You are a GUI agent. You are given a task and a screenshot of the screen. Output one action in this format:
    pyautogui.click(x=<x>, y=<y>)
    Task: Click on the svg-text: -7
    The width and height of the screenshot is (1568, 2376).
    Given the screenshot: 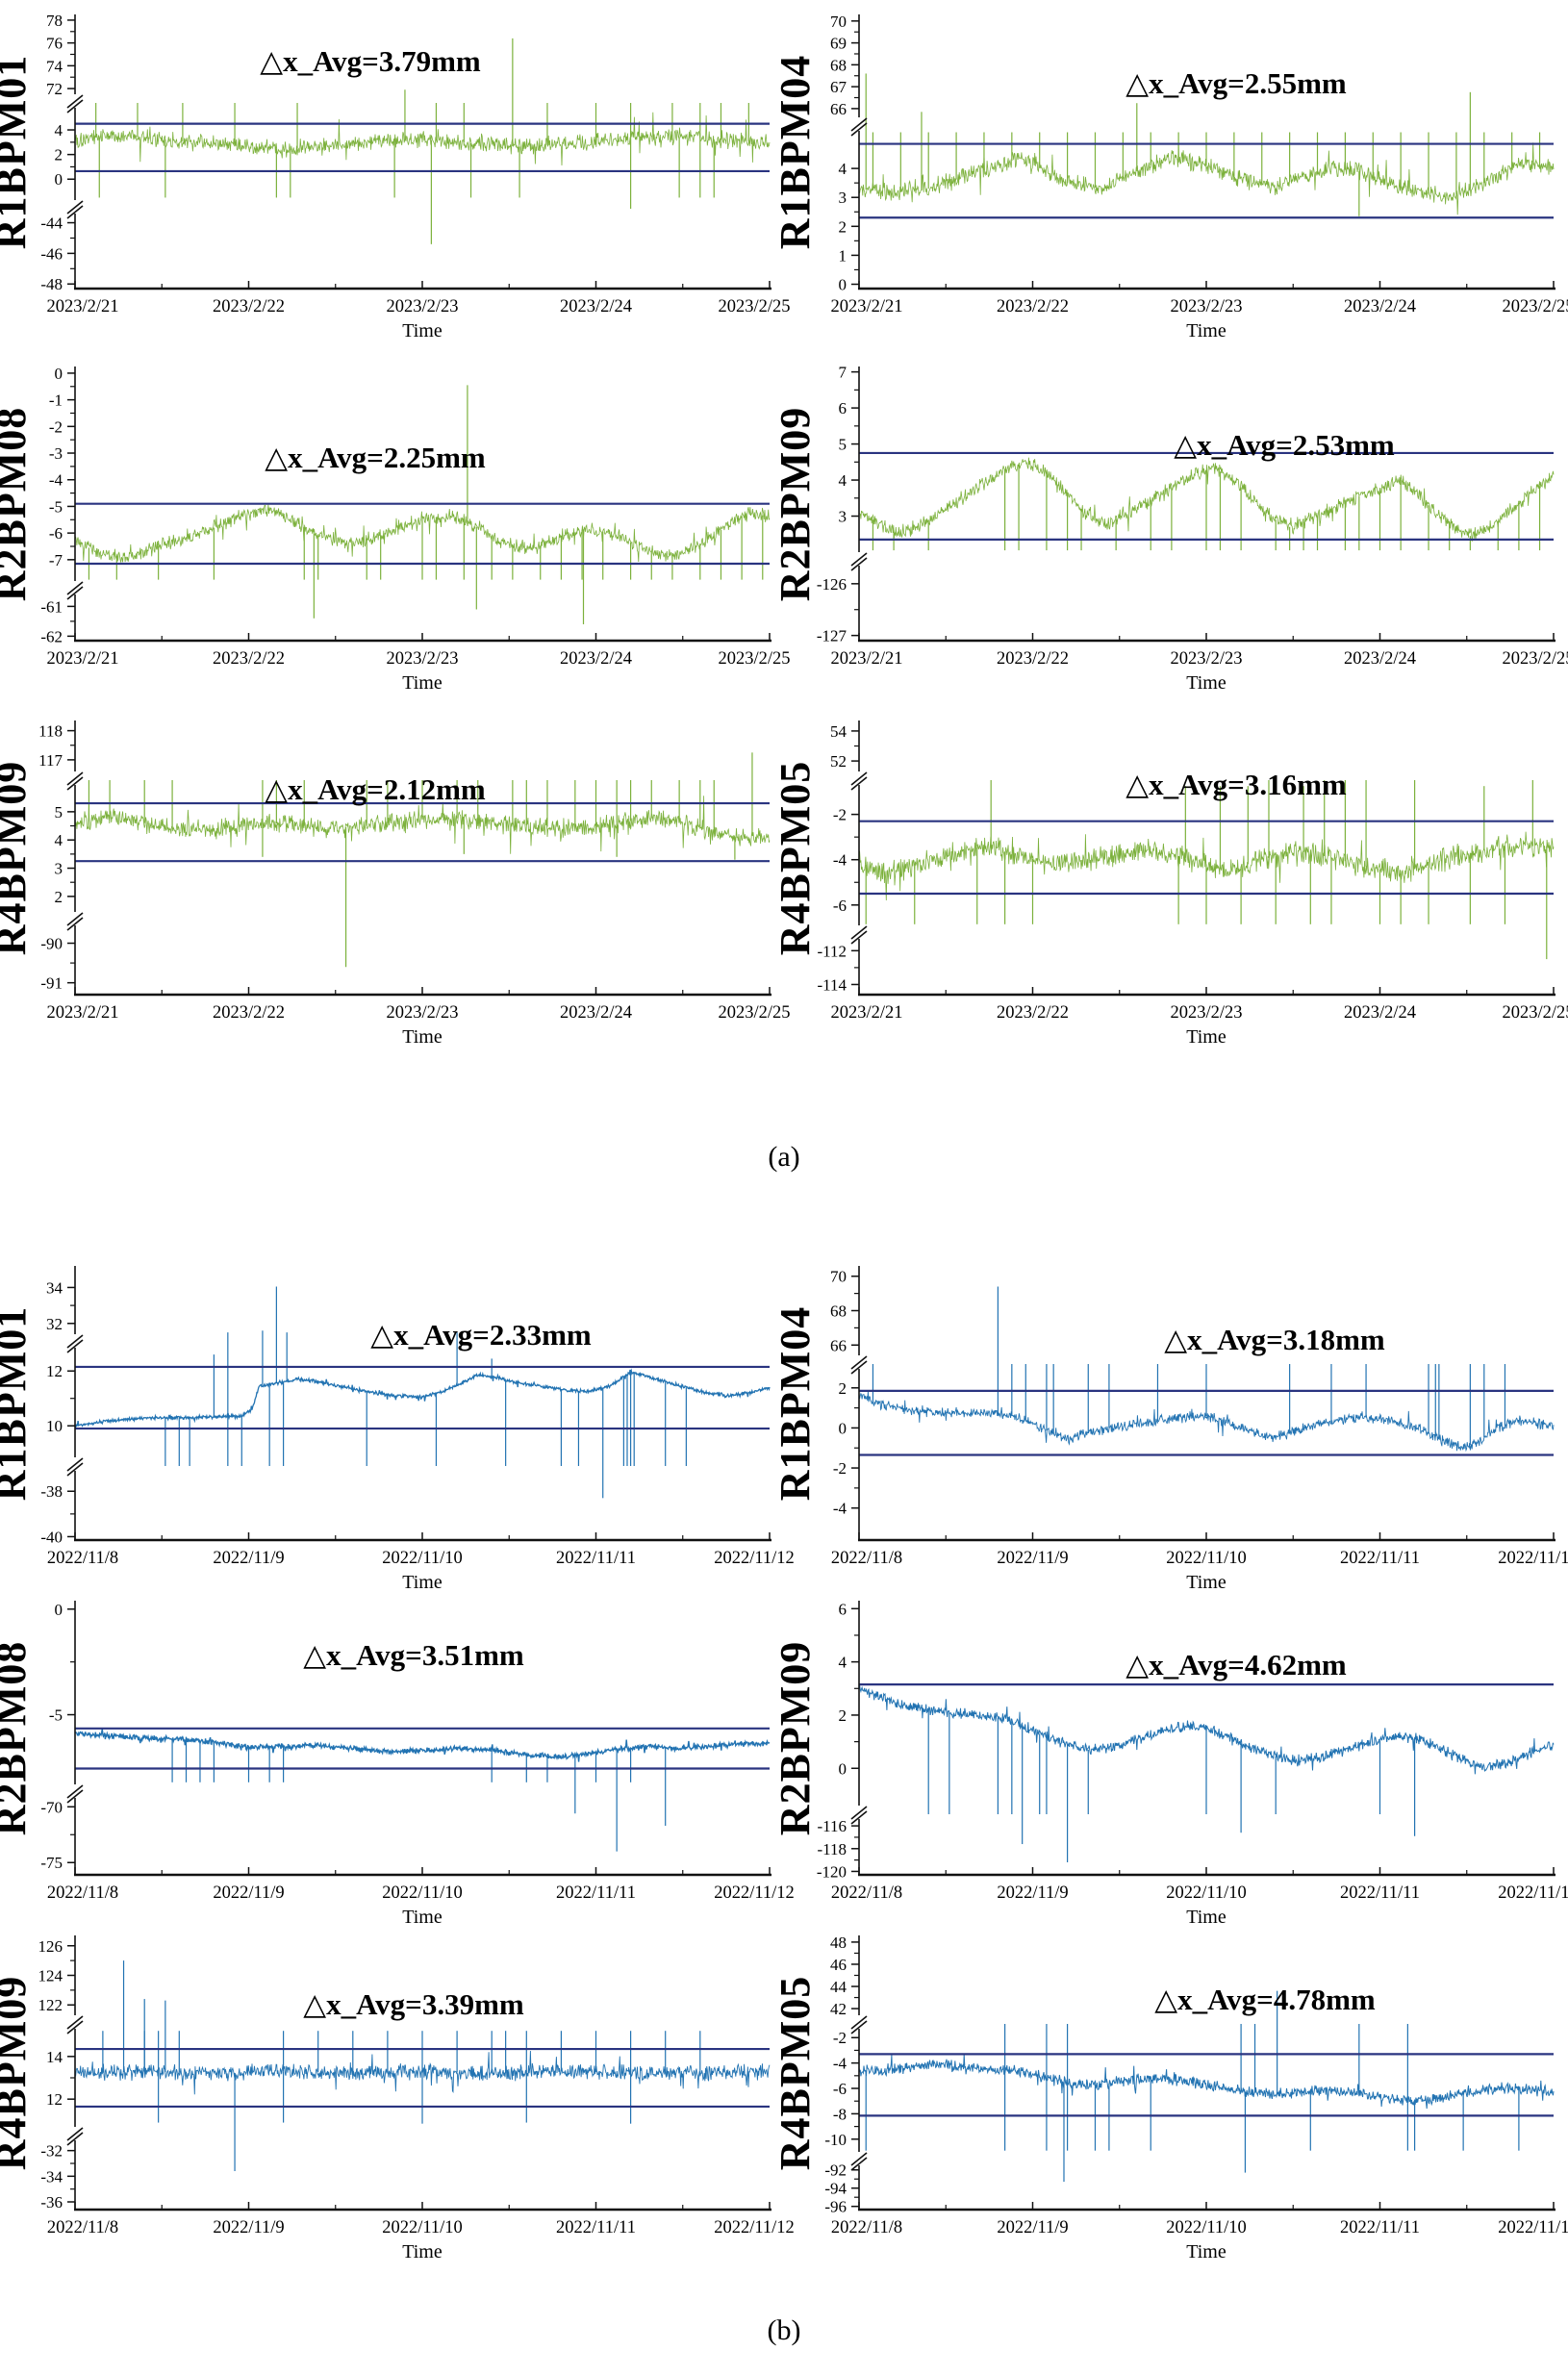 What is the action you would take?
    pyautogui.click(x=56, y=560)
    